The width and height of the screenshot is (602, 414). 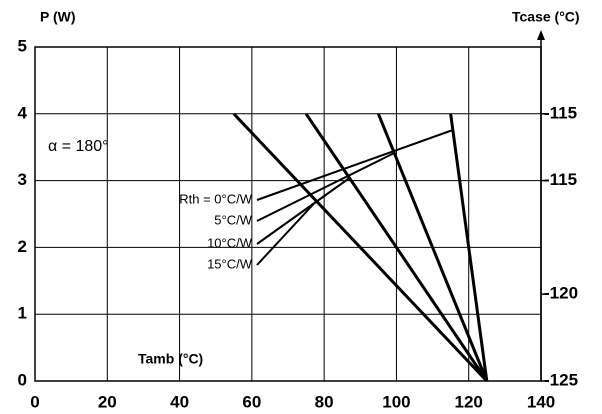 What do you see at coordinates (230, 263) in the screenshot?
I see `legend-label: 15°C/W` at bounding box center [230, 263].